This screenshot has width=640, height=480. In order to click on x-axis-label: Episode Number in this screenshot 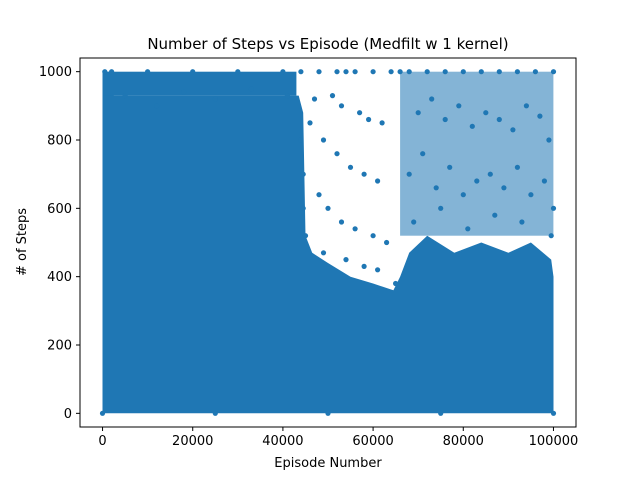, I will do `click(328, 463)`.